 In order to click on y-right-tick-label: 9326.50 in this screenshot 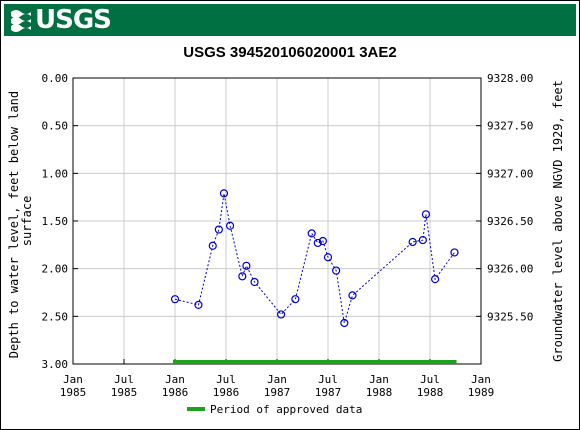, I will do `click(510, 221)`.